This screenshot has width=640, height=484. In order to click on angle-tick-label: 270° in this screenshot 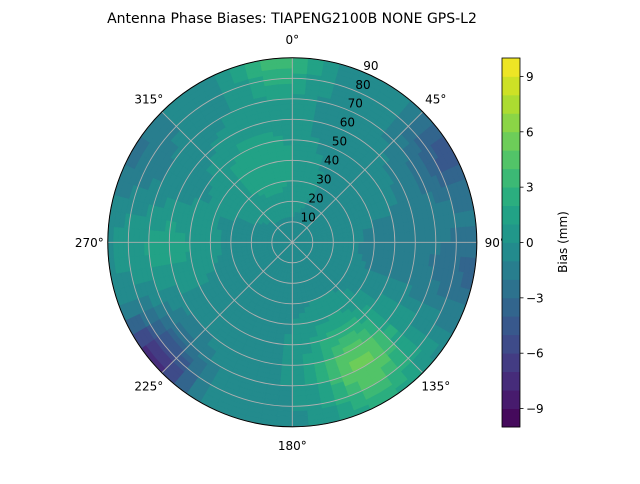, I will do `click(89, 243)`.